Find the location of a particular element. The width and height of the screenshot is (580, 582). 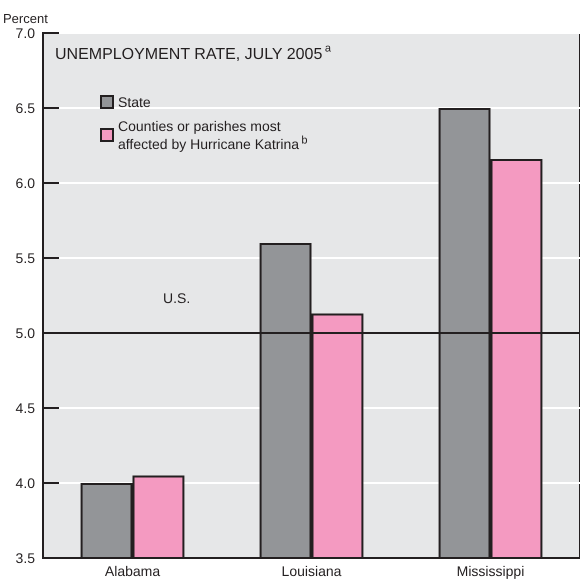

x-tick-label: Louisiana is located at coordinates (312, 571).